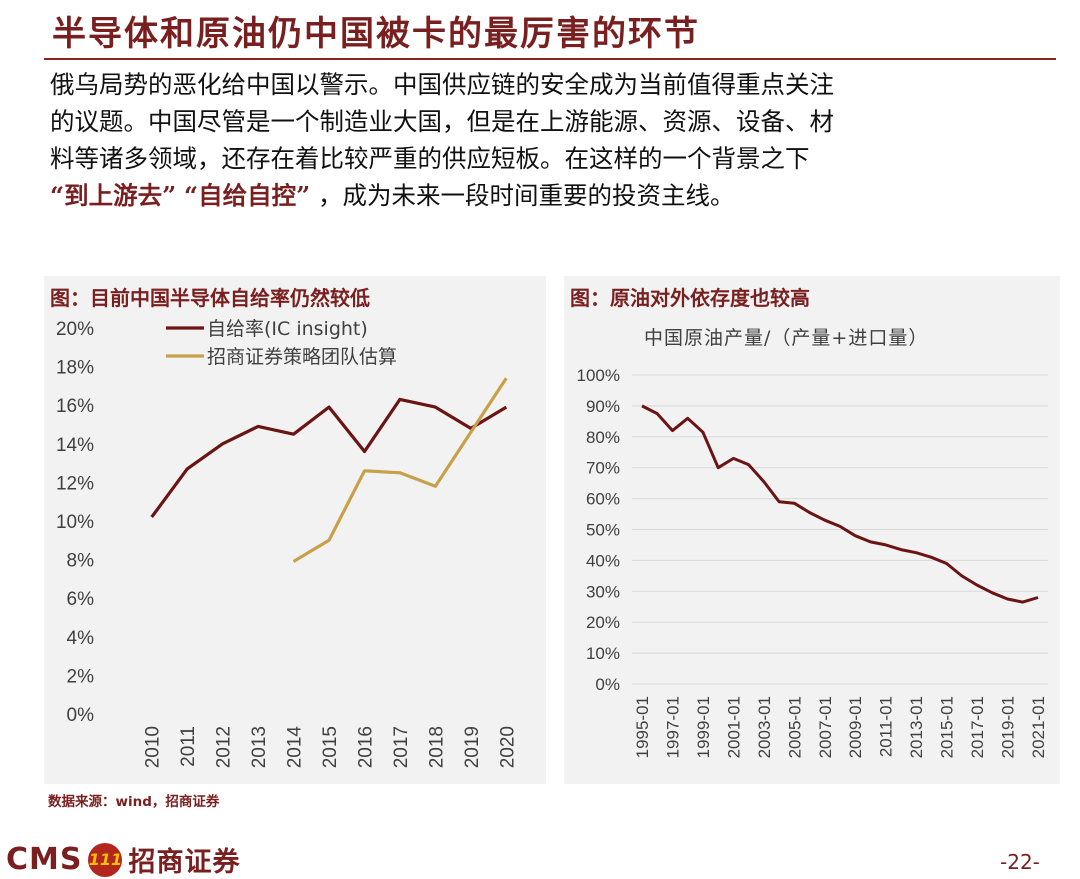 The height and width of the screenshot is (879, 1080). Describe the element at coordinates (764, 727) in the screenshot. I see `x-tick-label: 2003-01` at that location.